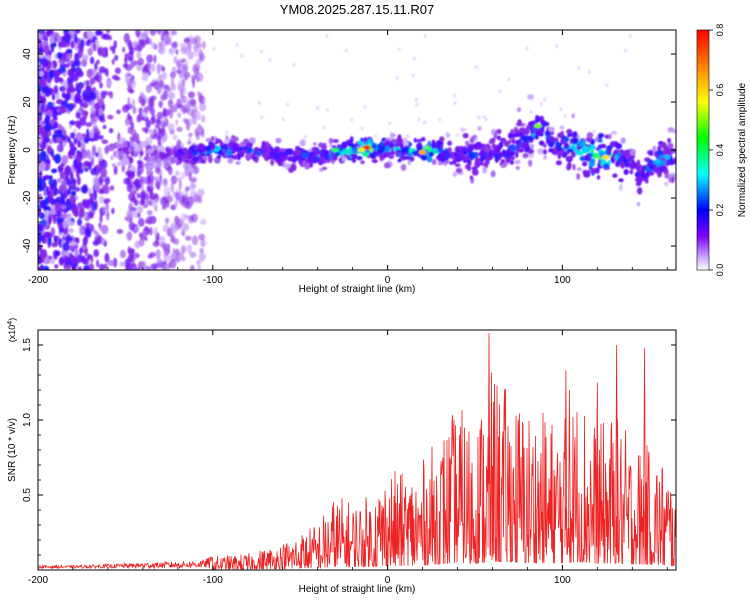  Describe the element at coordinates (38, 280) in the screenshot. I see `x-tick-label: -200` at that location.